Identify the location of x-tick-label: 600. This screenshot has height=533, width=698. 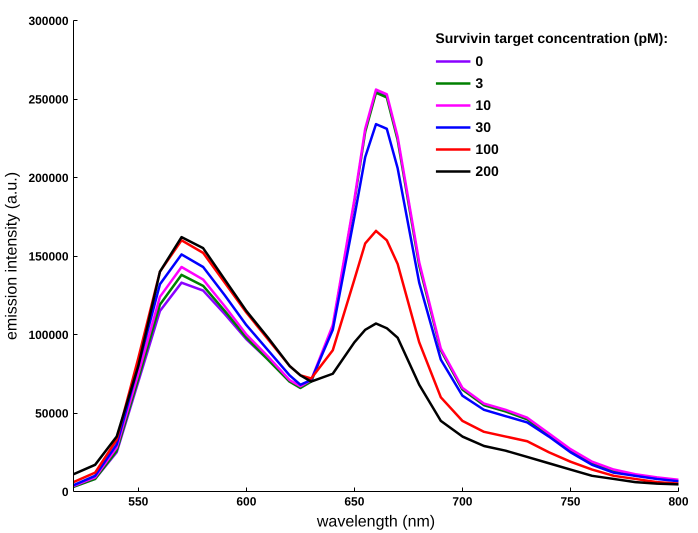
(246, 501).